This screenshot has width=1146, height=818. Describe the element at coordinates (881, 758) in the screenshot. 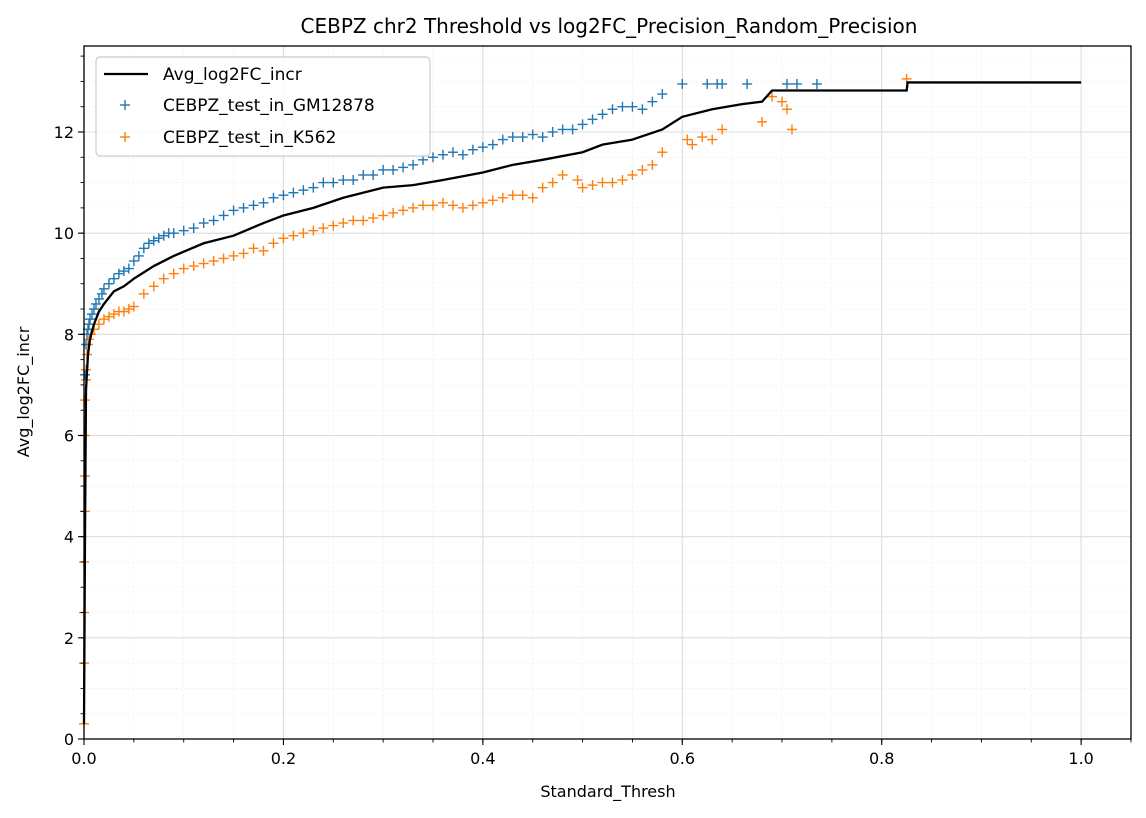

I see `x-tick-label: 0.8` at that location.